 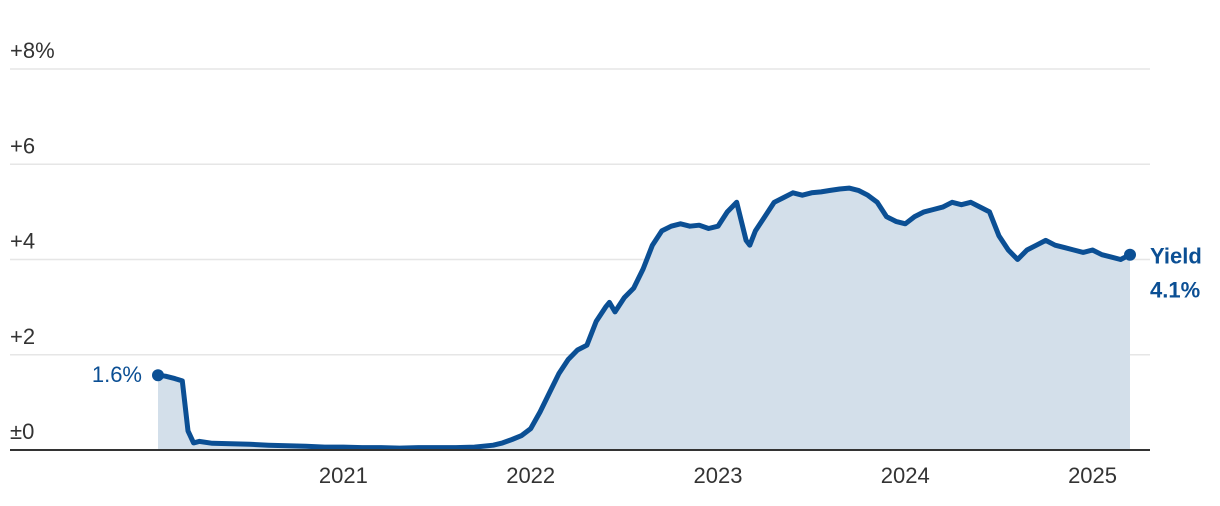 What do you see at coordinates (22, 336) in the screenshot?
I see `y-tick-label: +2` at bounding box center [22, 336].